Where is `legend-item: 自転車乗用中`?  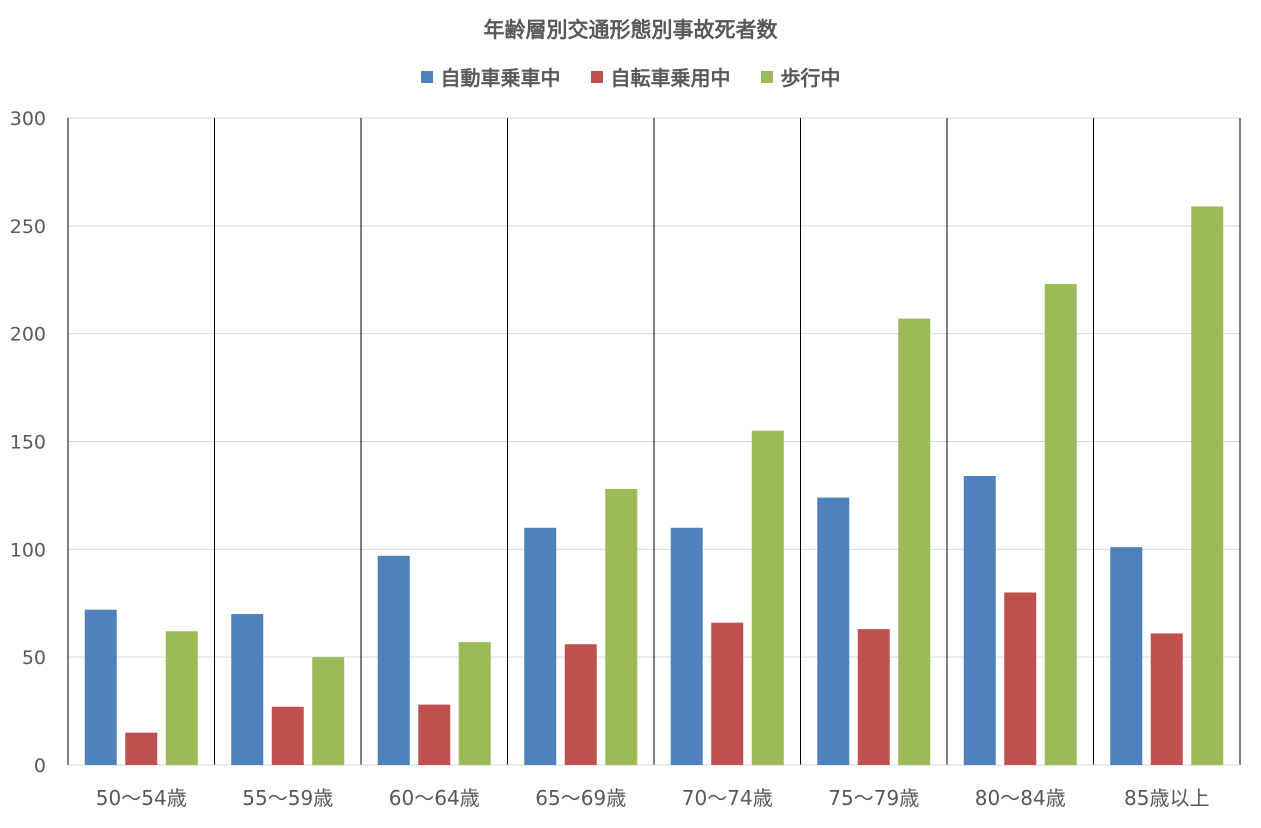 legend-item: 自転車乗用中 is located at coordinates (660, 76).